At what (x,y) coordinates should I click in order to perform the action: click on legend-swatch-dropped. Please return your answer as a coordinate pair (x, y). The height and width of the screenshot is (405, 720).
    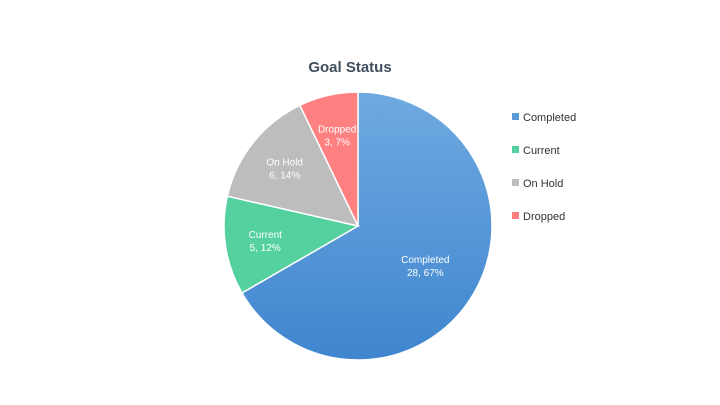
    Looking at the image, I should click on (515, 215).